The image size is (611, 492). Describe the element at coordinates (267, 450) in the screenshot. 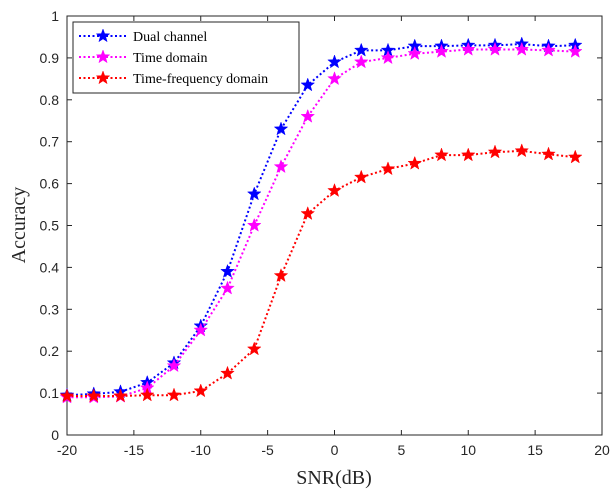

I see `x-tick-label: -5` at that location.